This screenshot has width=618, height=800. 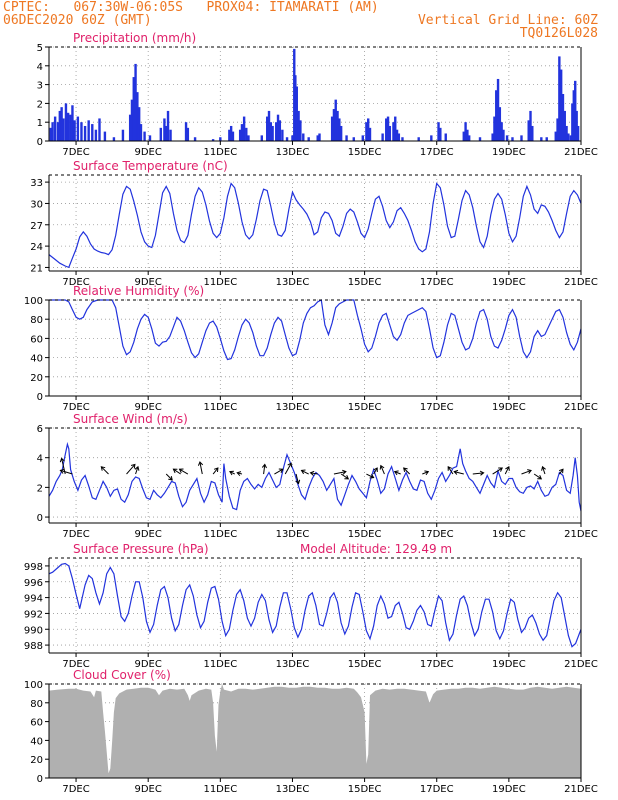 What do you see at coordinates (509, 664) in the screenshot?
I see `pressure-xtick-label-6: 19DEC` at bounding box center [509, 664].